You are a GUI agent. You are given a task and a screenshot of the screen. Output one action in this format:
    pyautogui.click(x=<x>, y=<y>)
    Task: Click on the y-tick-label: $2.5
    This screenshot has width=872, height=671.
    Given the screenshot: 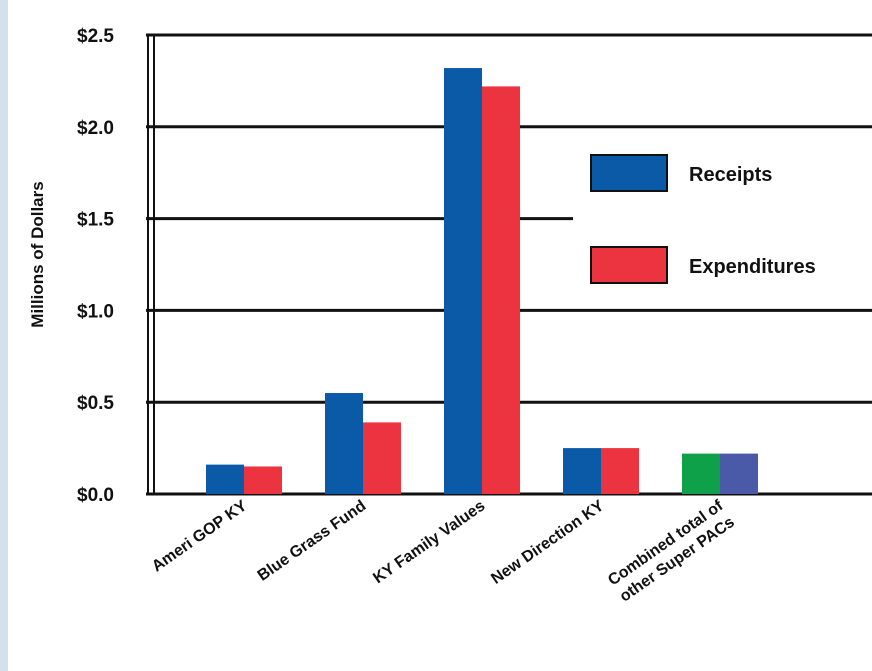 What is the action you would take?
    pyautogui.click(x=95, y=36)
    